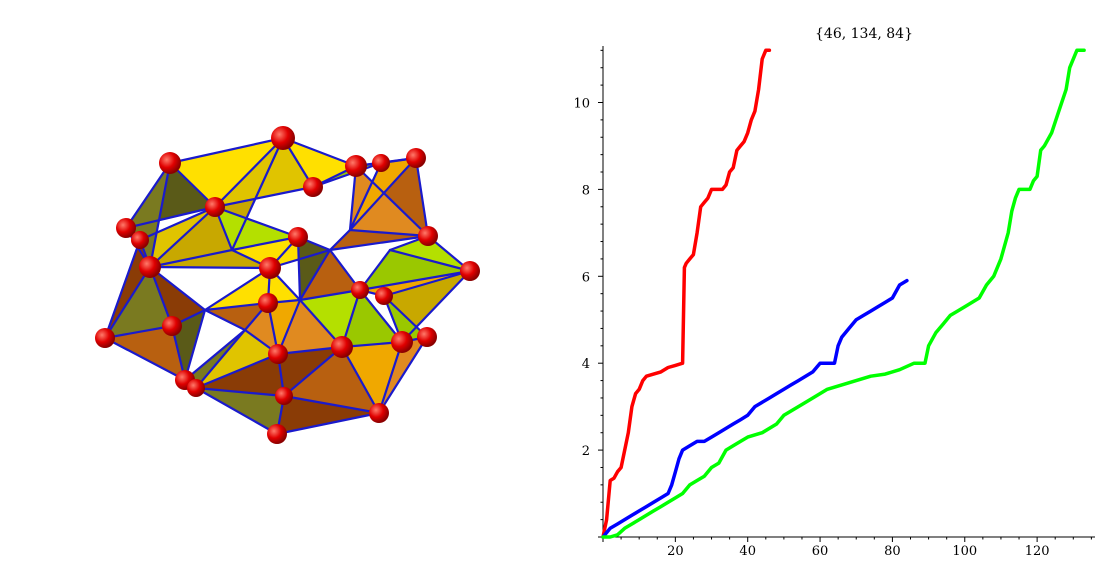 Image resolution: width=1111 pixels, height=581 pixels. What do you see at coordinates (820, 551) in the screenshot?
I see `x-tick-label: 60` at bounding box center [820, 551].